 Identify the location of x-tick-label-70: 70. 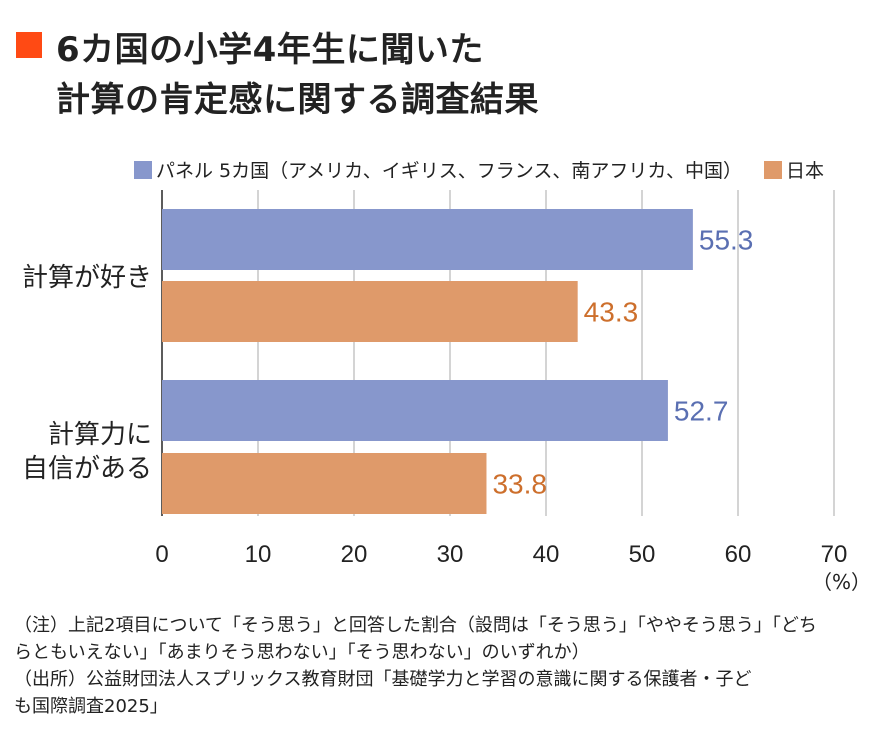
(834, 554).